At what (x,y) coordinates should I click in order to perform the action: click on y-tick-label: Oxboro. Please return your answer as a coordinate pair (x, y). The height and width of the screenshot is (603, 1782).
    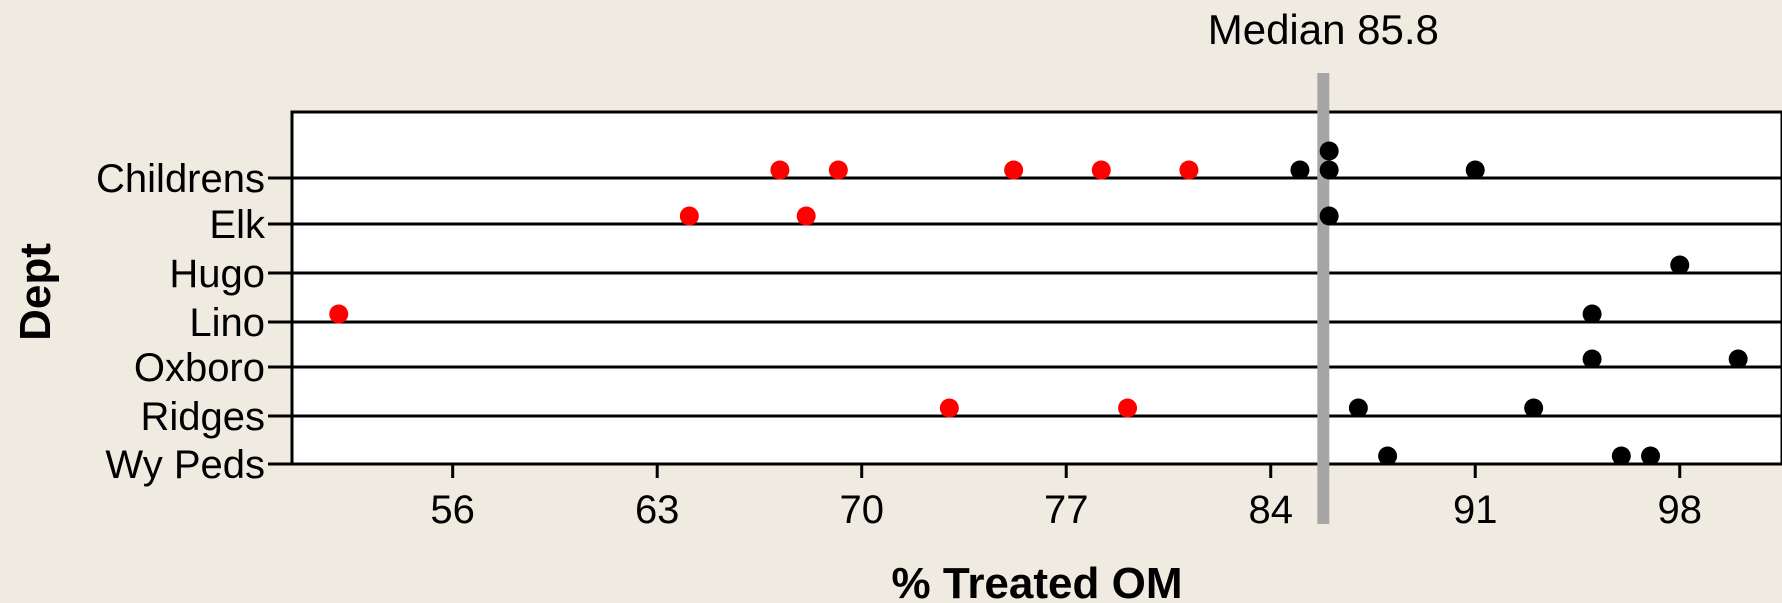
    Looking at the image, I should click on (199, 368).